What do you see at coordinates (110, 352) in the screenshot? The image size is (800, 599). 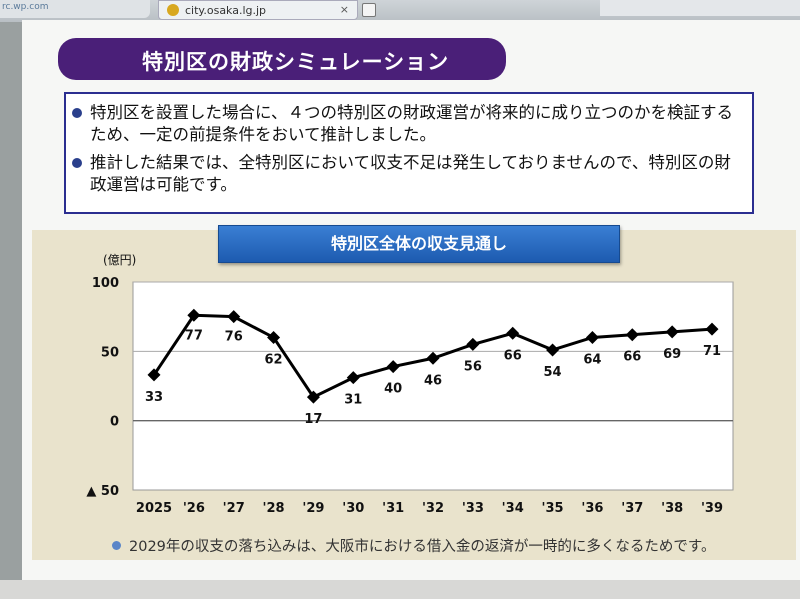 I see `y-tick-label: 50` at bounding box center [110, 352].